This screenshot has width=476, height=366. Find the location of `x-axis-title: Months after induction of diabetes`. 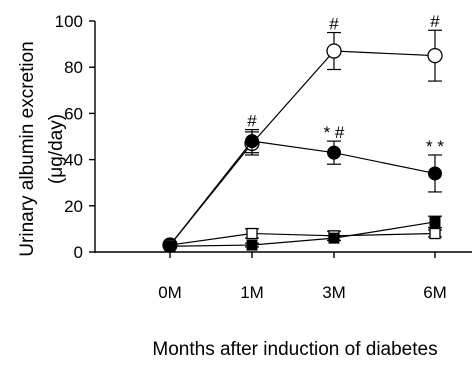

x-axis-title: Months after induction of diabetes is located at coordinates (294, 349).